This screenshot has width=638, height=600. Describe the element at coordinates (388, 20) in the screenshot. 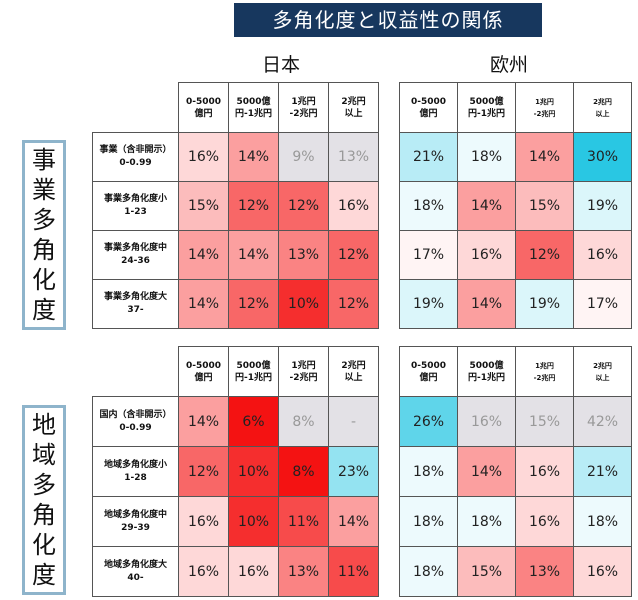

I see `chart-title: 多角化度と収益性の関係` at that location.